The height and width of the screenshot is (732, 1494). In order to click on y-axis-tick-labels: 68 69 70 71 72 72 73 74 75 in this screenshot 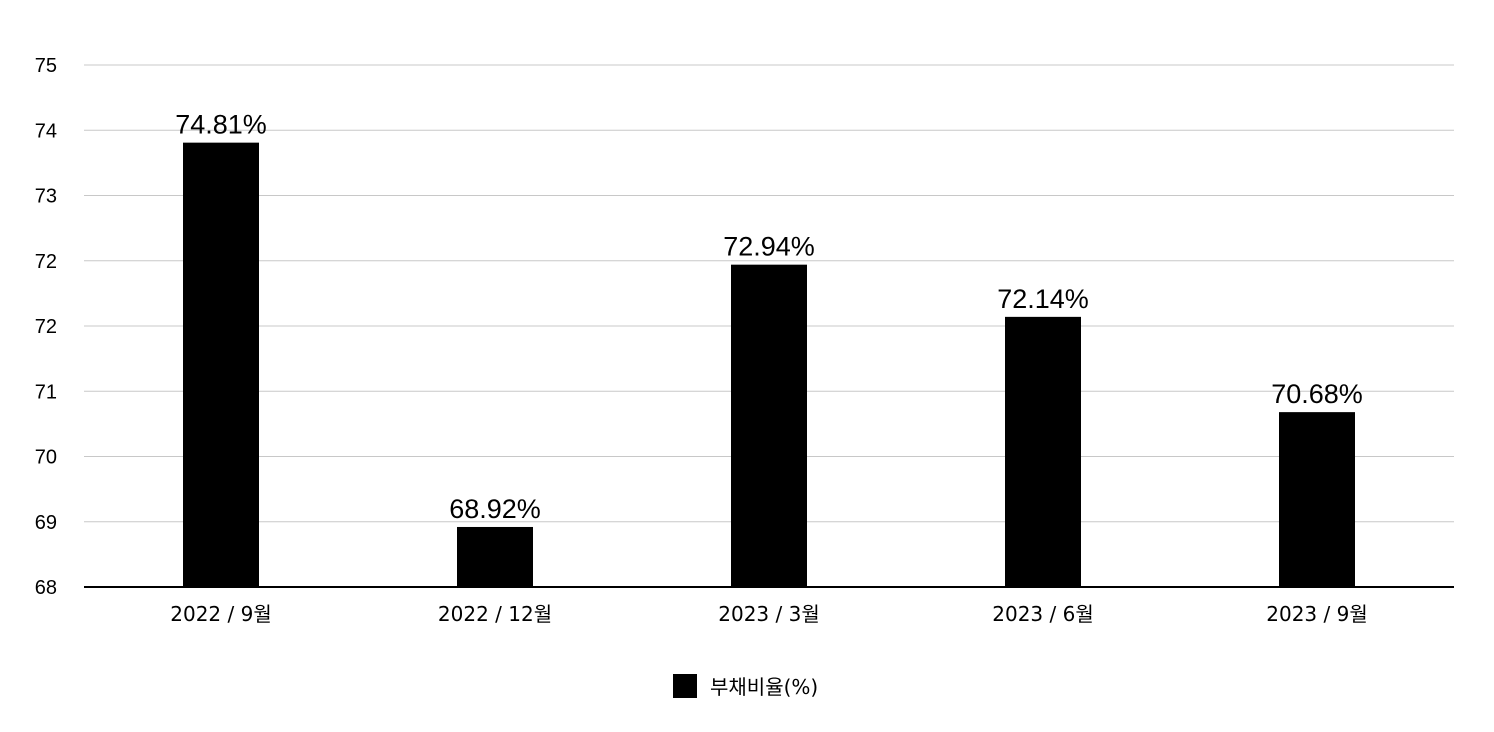, I will do `click(46, 327)`.